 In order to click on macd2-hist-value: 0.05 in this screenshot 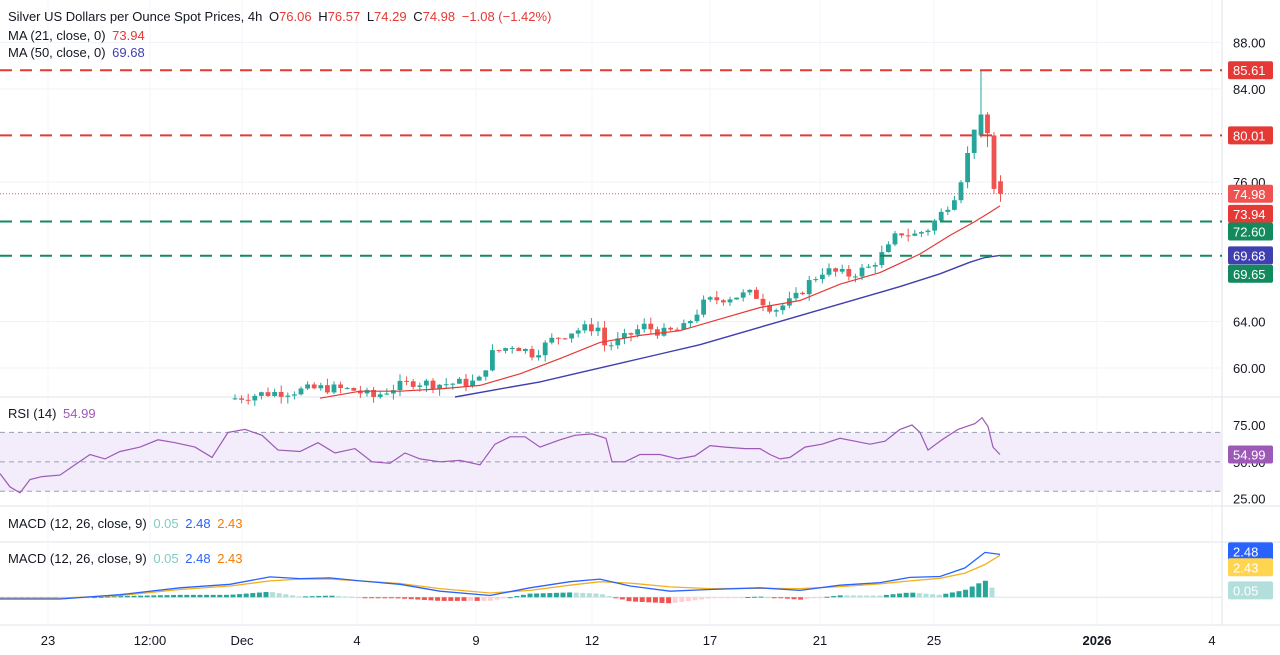, I will do `click(166, 558)`.